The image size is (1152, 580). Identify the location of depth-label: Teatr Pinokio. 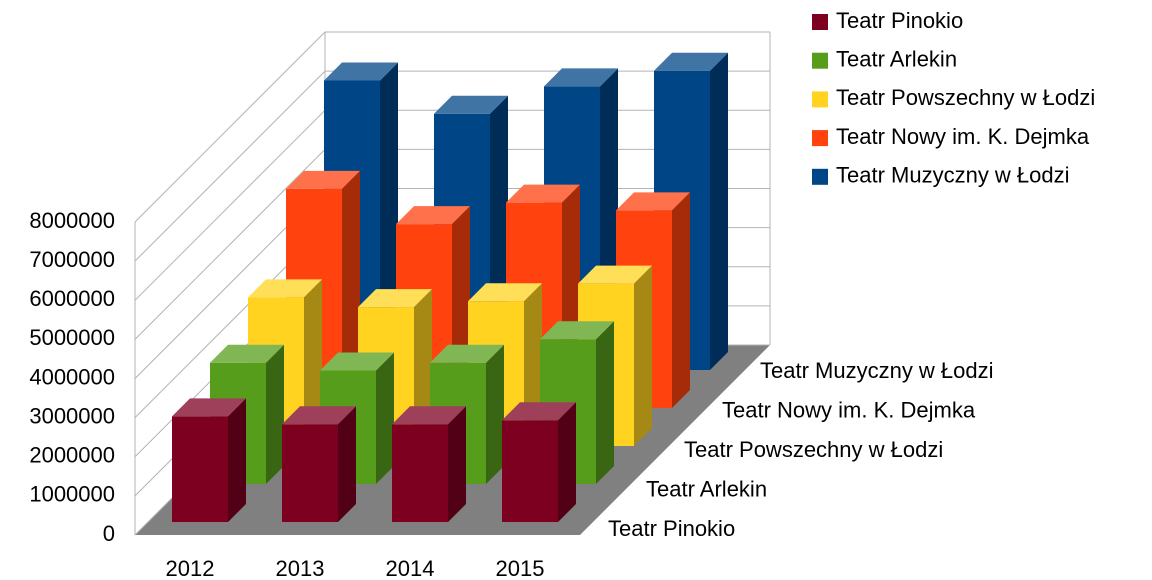
(671, 528).